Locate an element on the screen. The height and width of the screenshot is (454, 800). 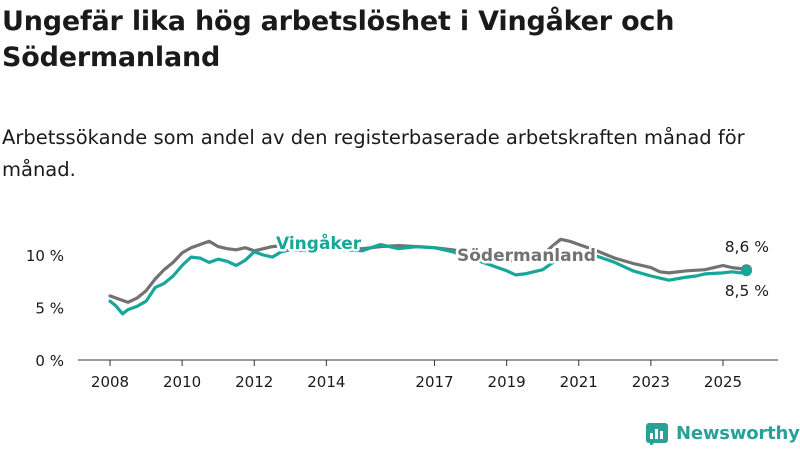
x-tick-label: 2014 is located at coordinates (326, 382).